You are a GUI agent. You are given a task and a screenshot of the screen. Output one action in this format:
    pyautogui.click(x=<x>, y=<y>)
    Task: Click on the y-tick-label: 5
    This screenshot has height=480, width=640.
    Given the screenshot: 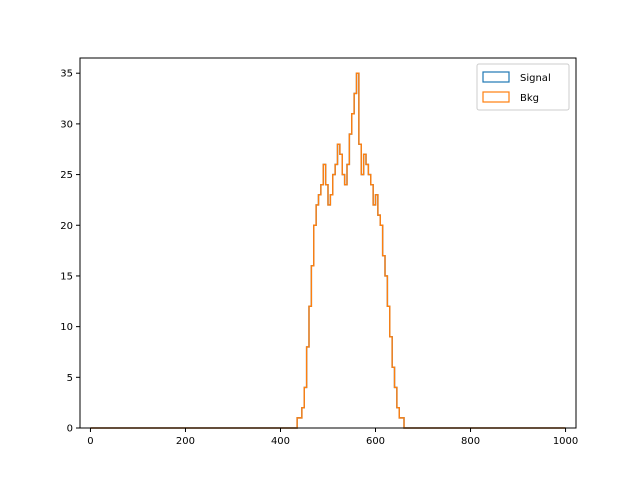 What is the action you would take?
    pyautogui.click(x=70, y=378)
    